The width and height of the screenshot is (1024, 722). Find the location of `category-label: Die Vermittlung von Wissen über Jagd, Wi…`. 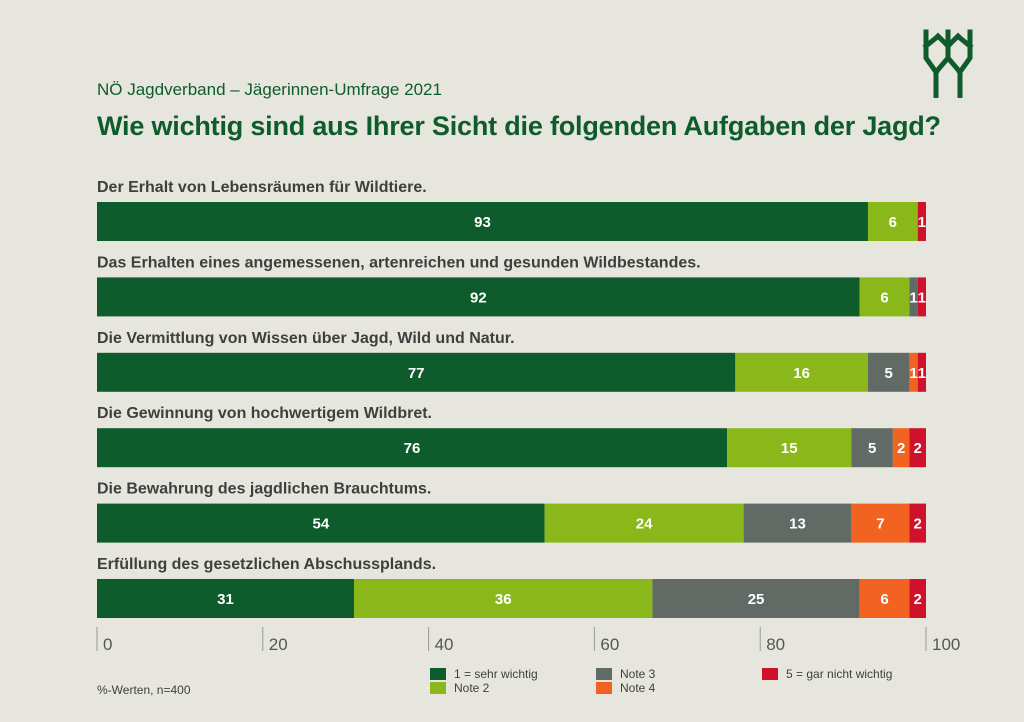

category-label: Die Vermittlung von Wissen über Jagd, Wi… is located at coordinates (306, 338).